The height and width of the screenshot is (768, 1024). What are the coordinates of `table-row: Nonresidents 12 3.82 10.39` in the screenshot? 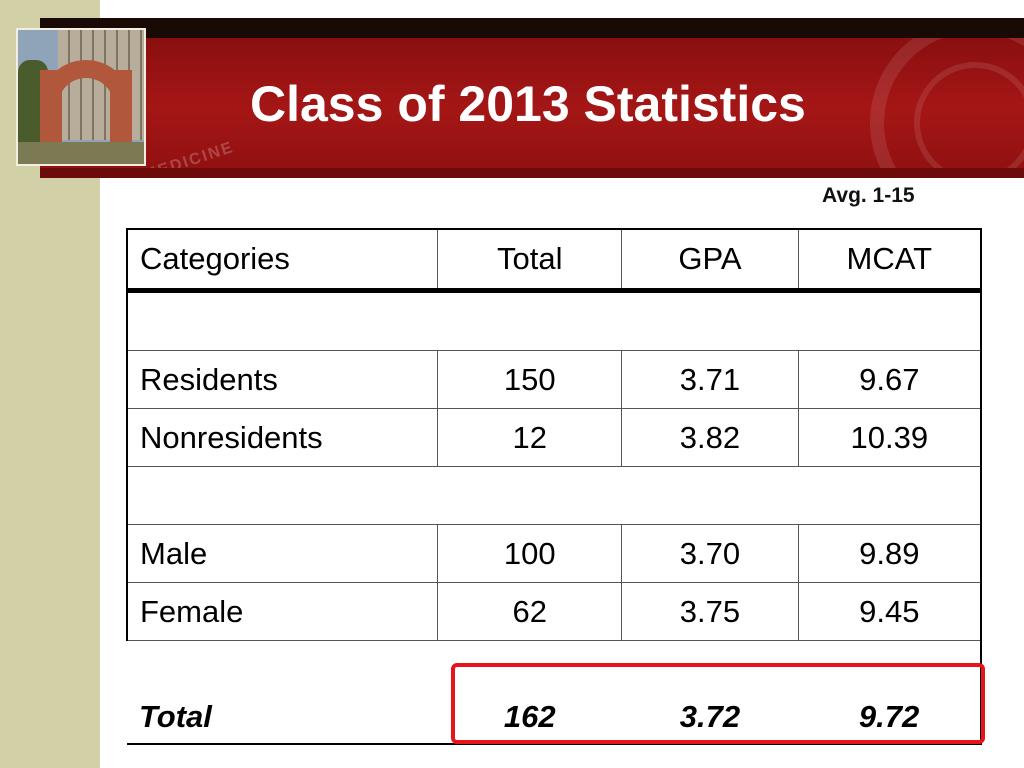 It's located at (554, 437).